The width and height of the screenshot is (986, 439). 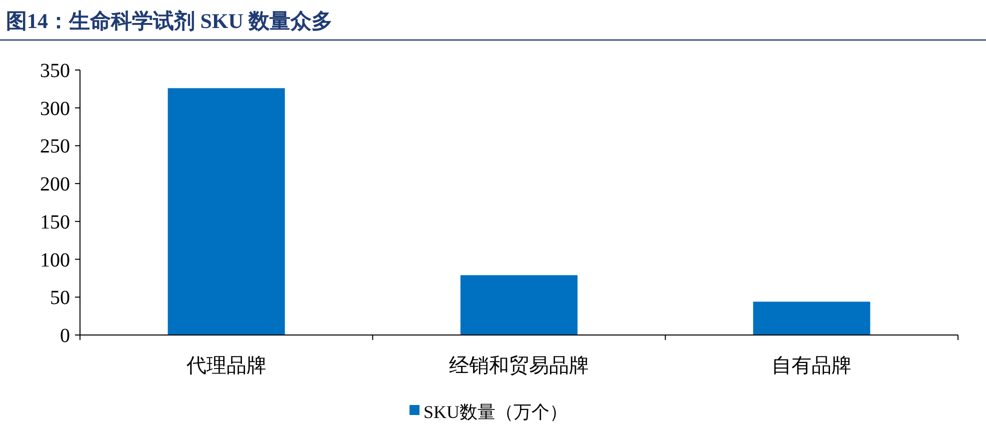 I want to click on legend-label: SKU数量（万个）, so click(x=496, y=412).